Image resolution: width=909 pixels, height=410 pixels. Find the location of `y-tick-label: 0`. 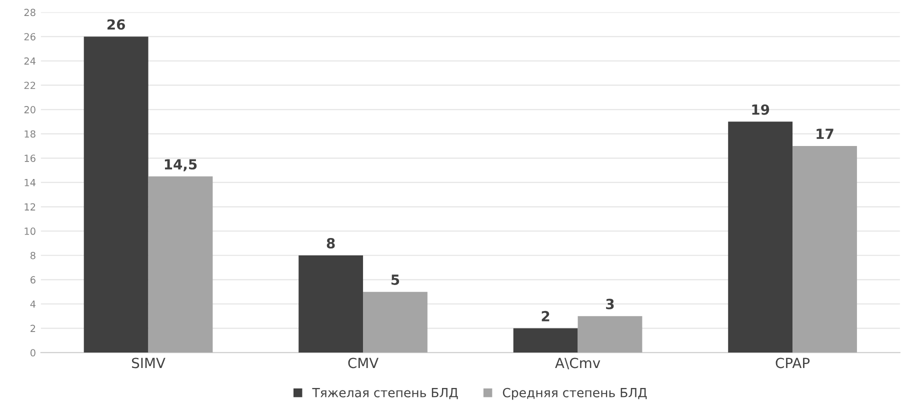

y-tick-label: 0 is located at coordinates (33, 352).